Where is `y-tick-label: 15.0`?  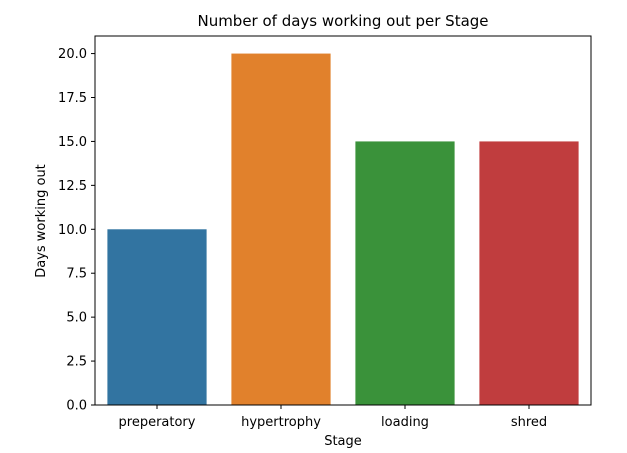
y-tick-label: 15.0 is located at coordinates (72, 142).